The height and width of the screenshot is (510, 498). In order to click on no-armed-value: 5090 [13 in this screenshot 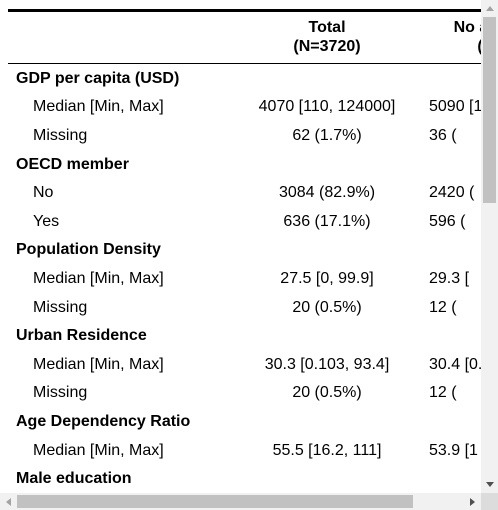, I will do `click(455, 107)`.